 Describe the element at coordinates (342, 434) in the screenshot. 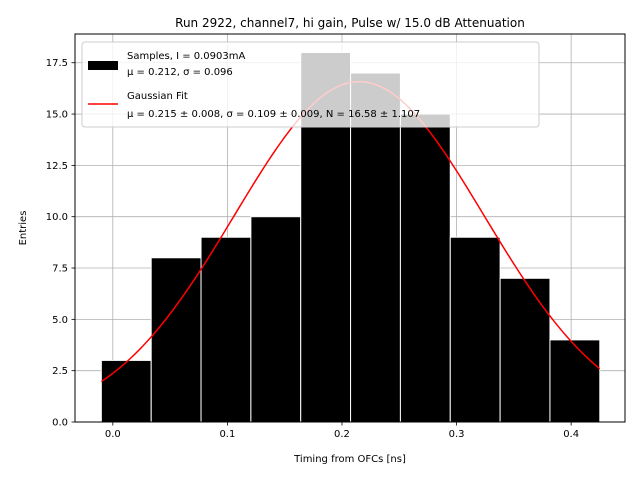

I see `x-tick-label: 0.2` at that location.